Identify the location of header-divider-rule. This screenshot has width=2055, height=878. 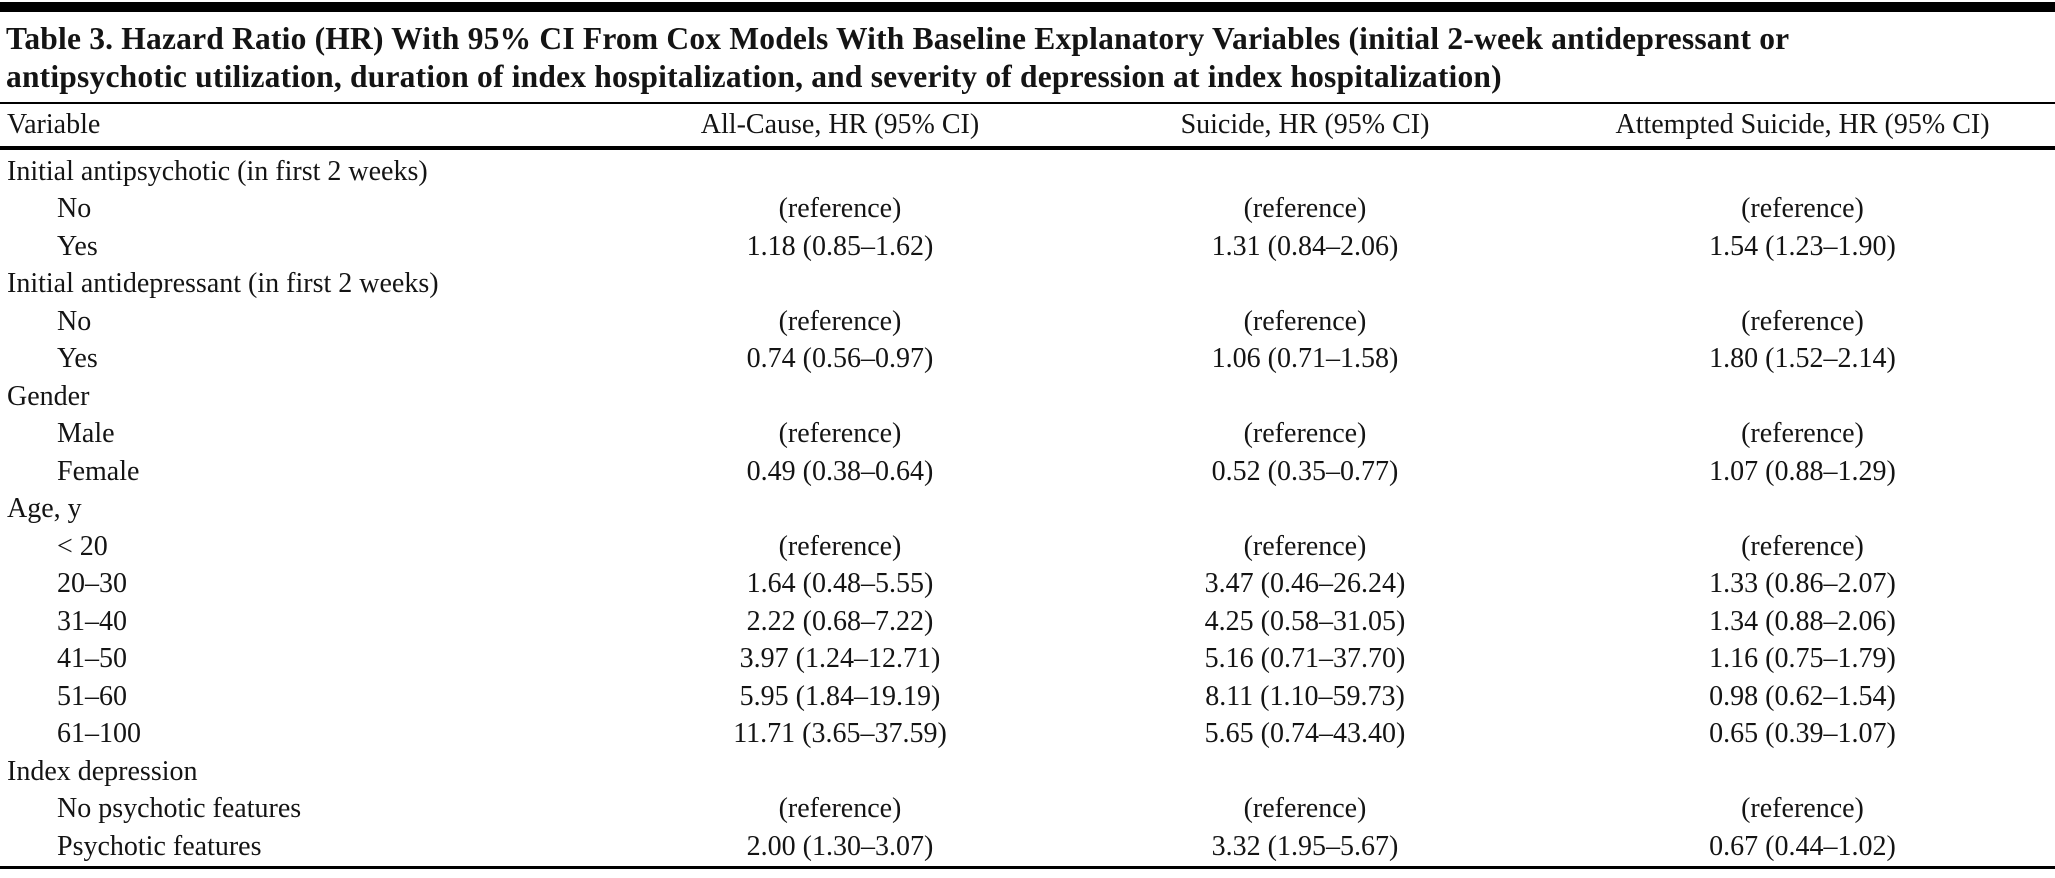
(1027, 148).